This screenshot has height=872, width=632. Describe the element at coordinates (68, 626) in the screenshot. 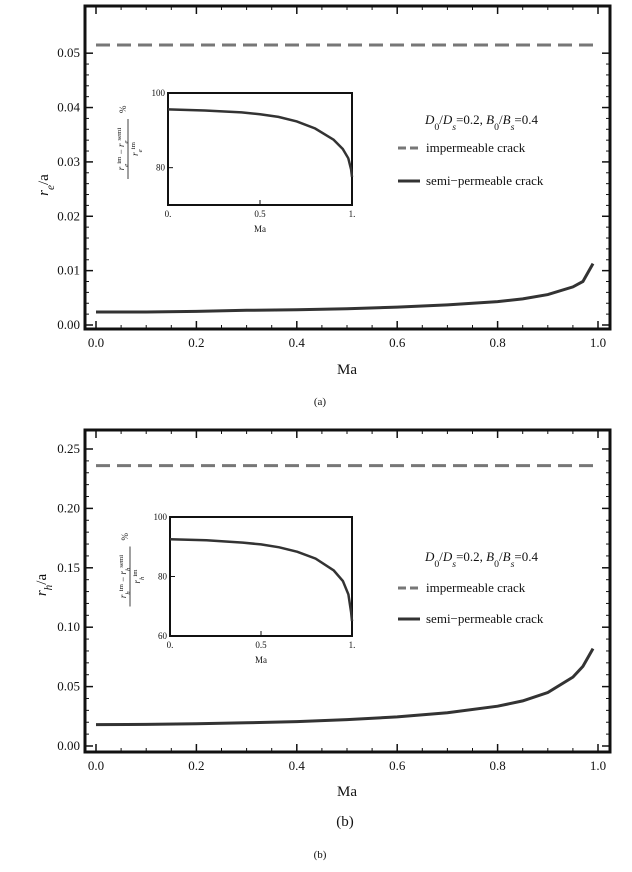

I see `y-tick-label: 0.10` at that location.